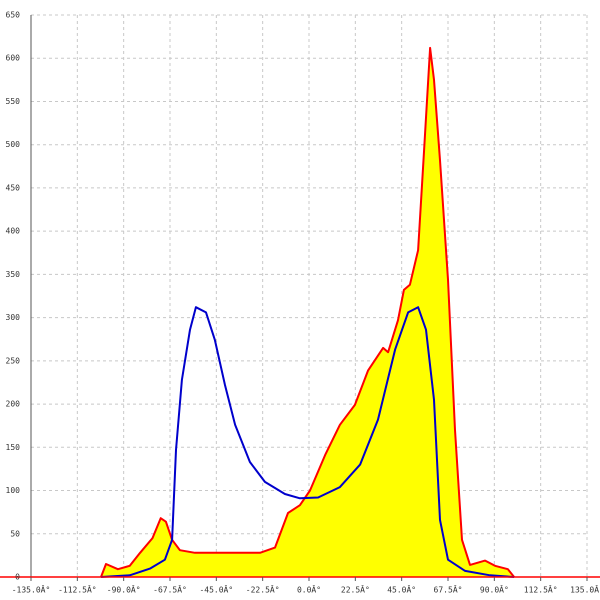 Image resolution: width=600 pixels, height=600 pixels. I want to click on x-tick-label: -90.0Â°, so click(124, 589).